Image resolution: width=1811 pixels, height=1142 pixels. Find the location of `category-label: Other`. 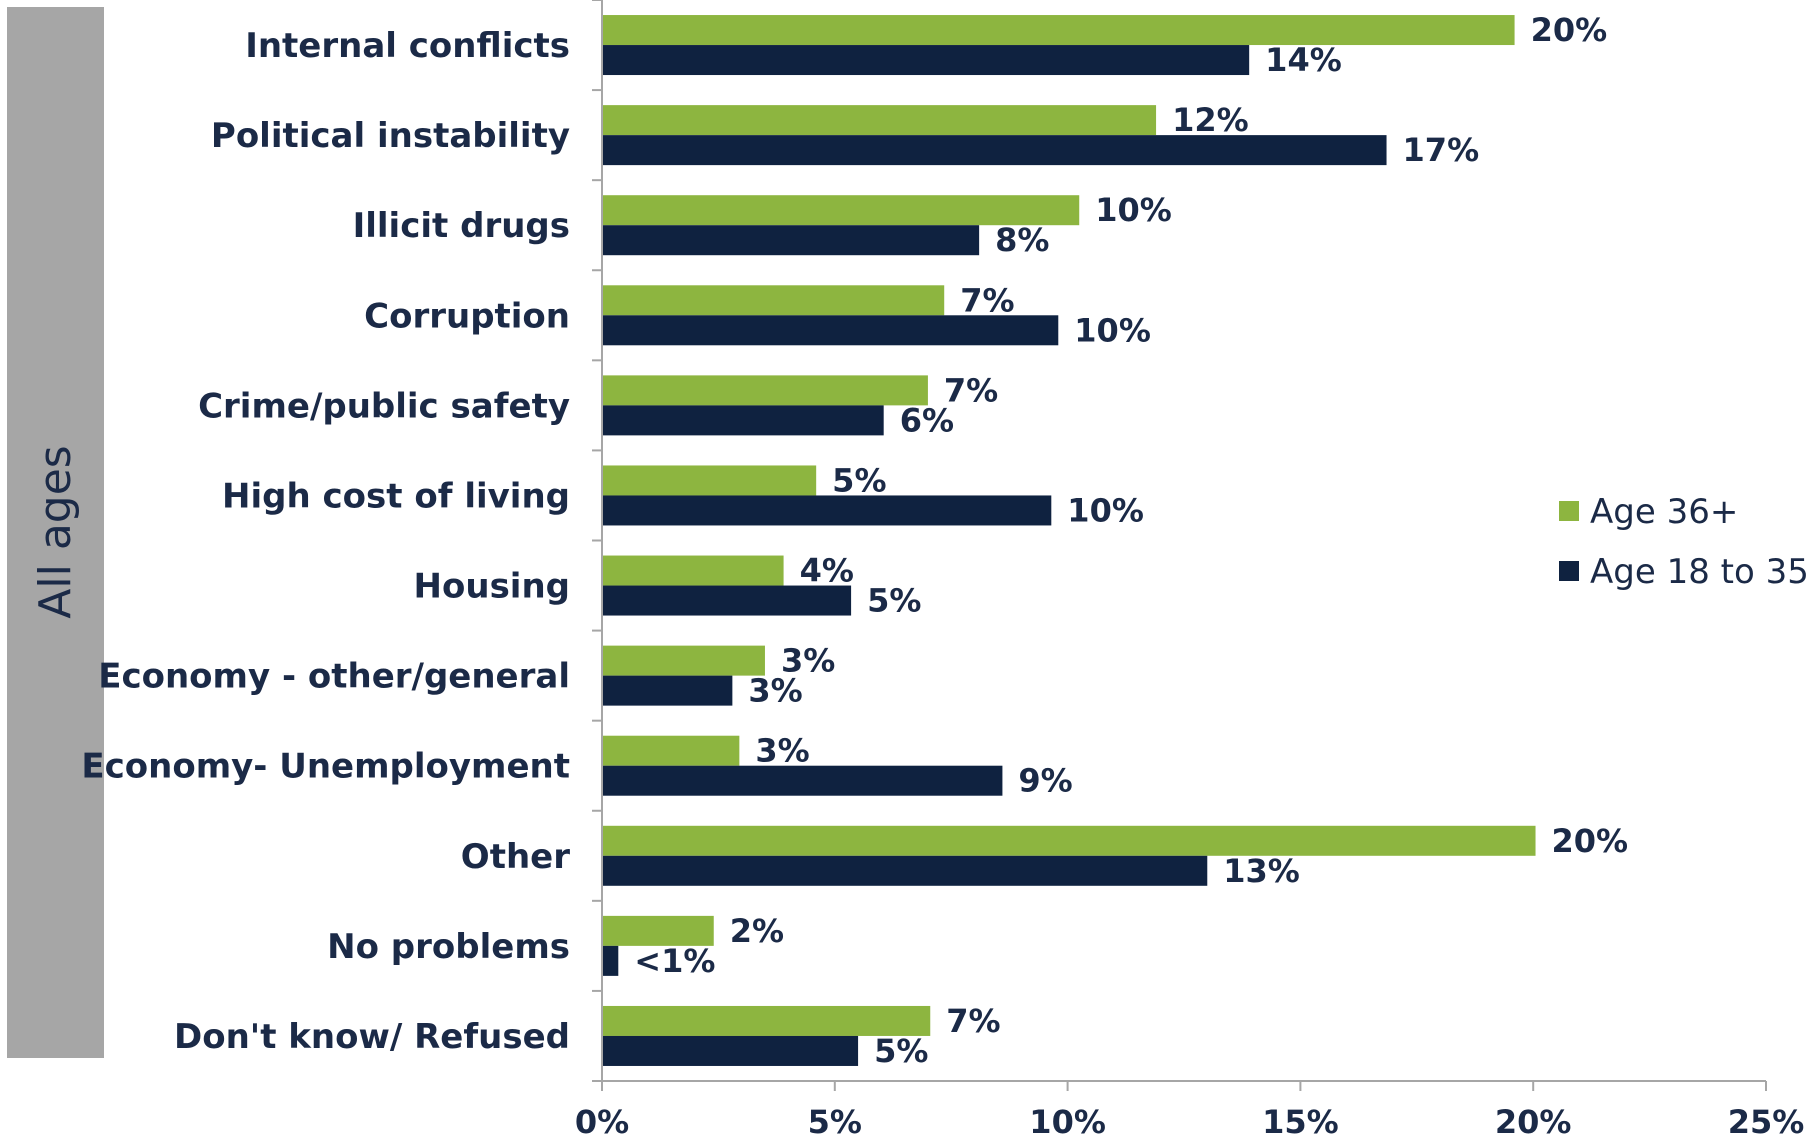

category-label: Other is located at coordinates (515, 857).